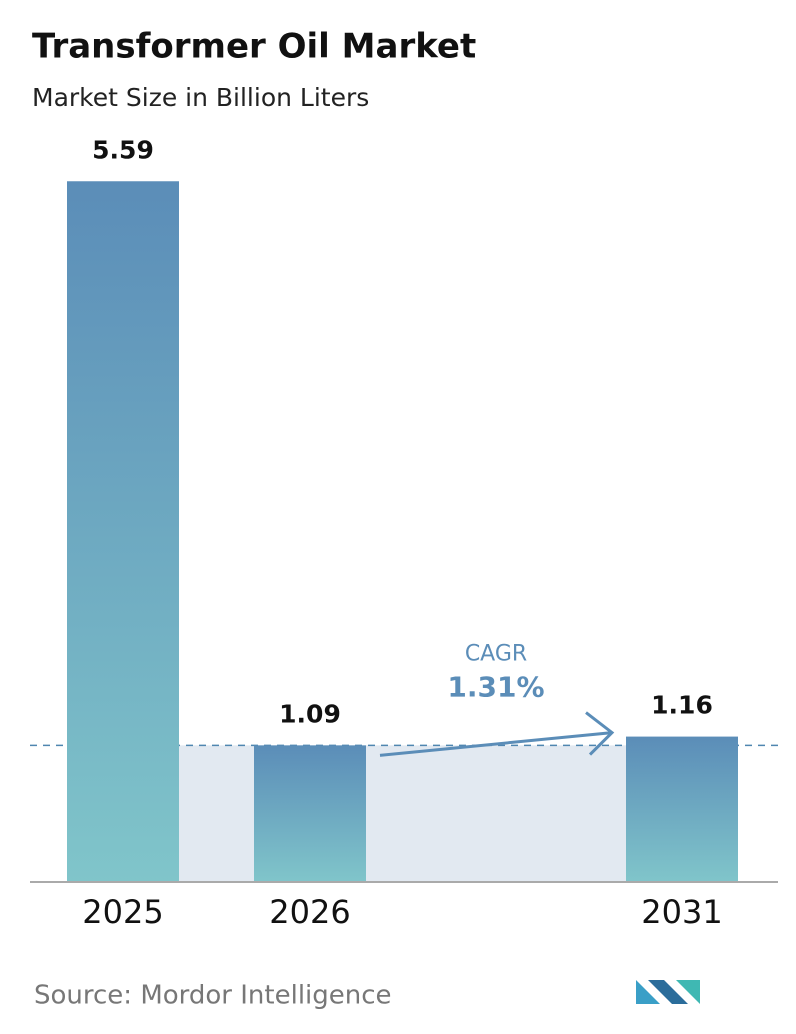  Describe the element at coordinates (681, 912) in the screenshot. I see `x-tick-label: 2031` at that location.